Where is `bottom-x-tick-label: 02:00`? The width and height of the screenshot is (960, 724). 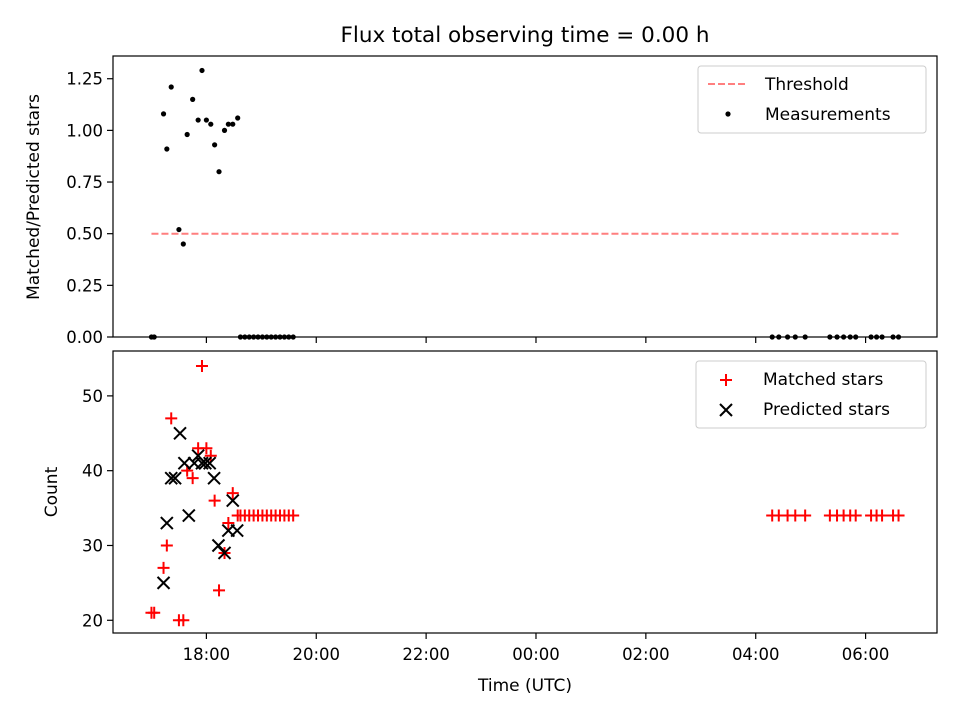 bottom-x-tick-label: 02:00 is located at coordinates (646, 654).